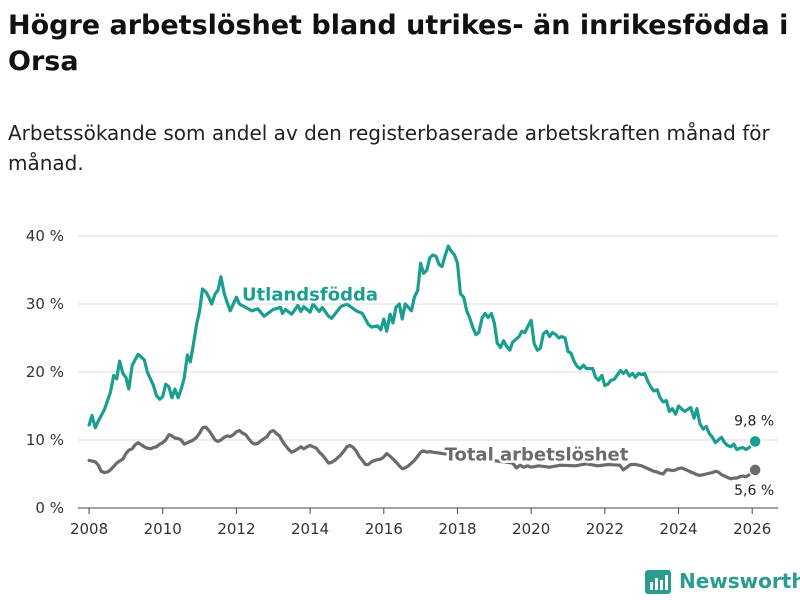  Describe the element at coordinates (49, 508) in the screenshot. I see `y-tick-label: 0 %` at that location.